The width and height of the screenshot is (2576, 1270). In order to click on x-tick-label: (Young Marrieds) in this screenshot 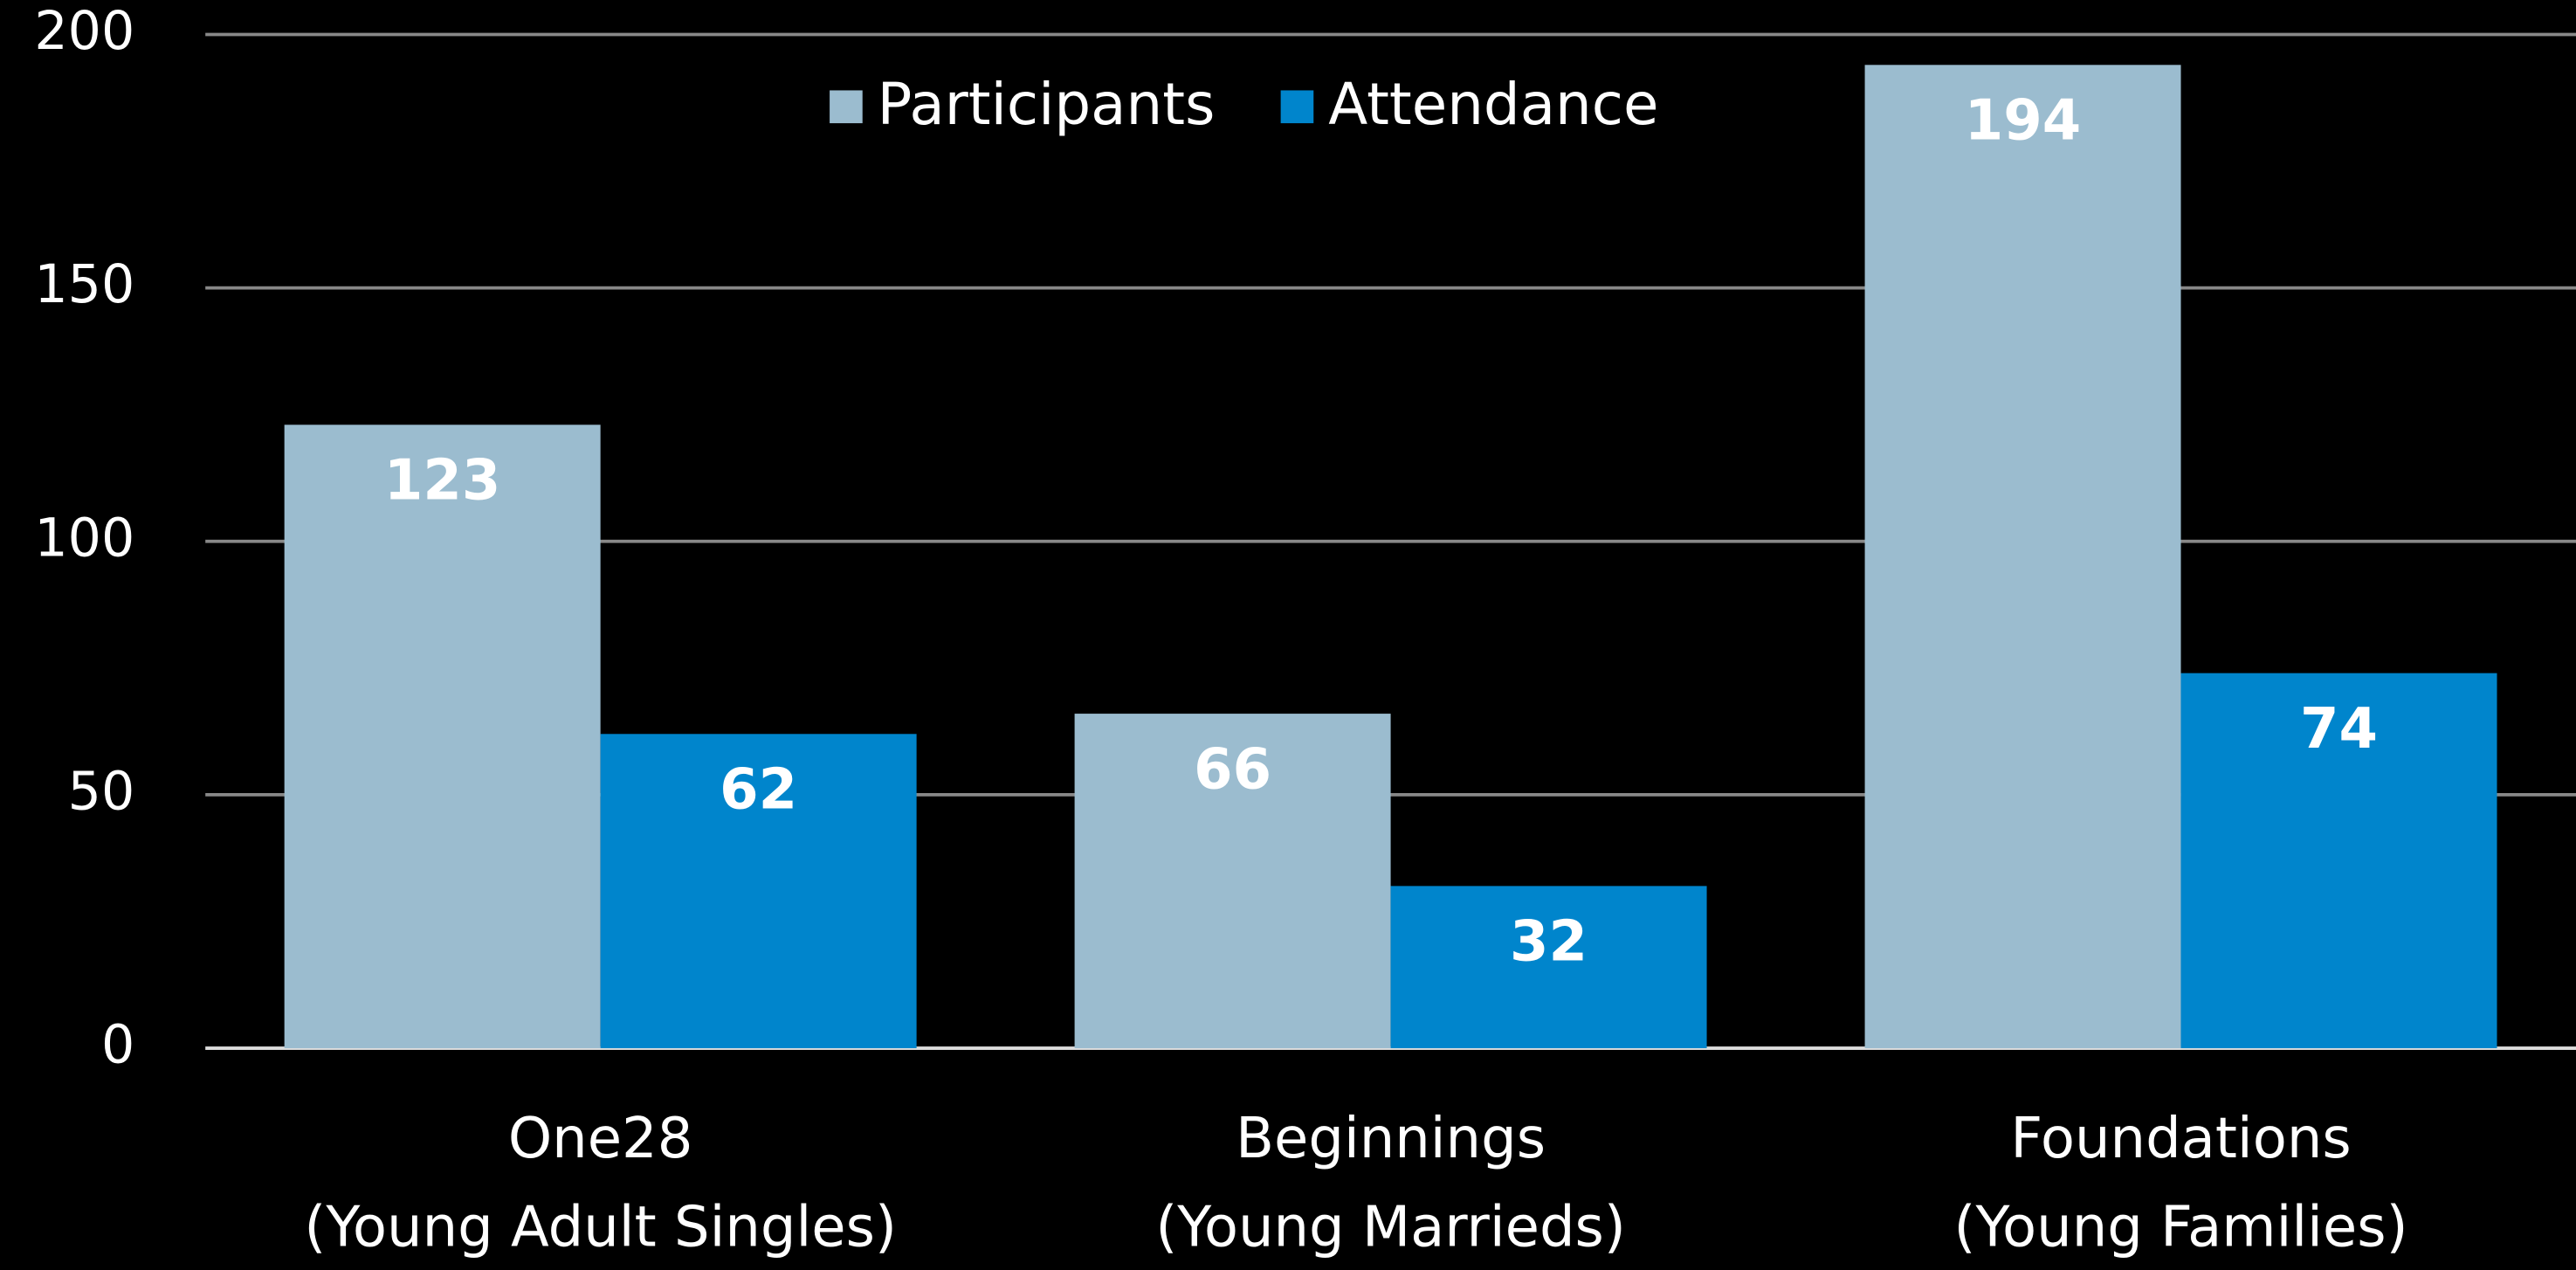, I will do `click(1390, 1227)`.